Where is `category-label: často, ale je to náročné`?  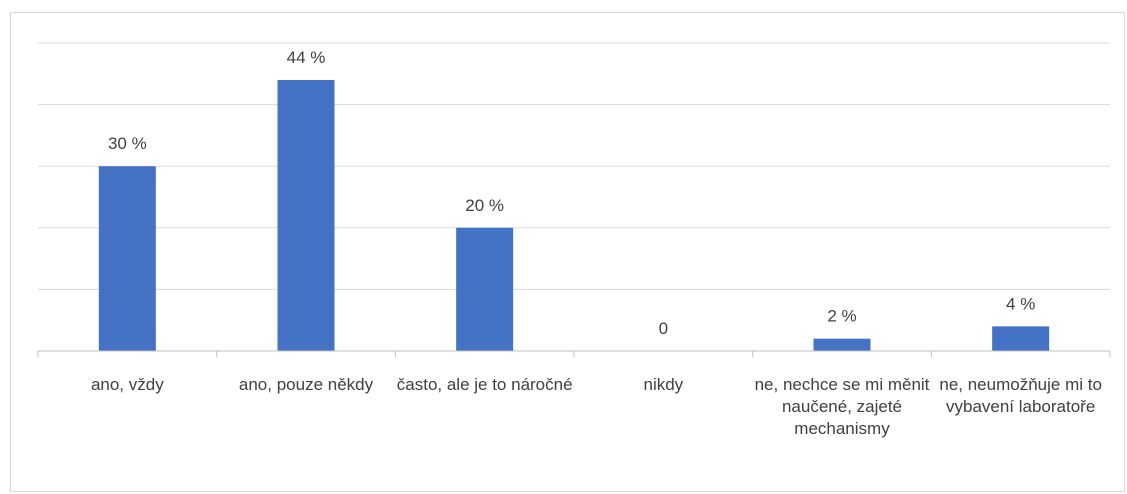 category-label: často, ale je to náročné is located at coordinates (484, 384).